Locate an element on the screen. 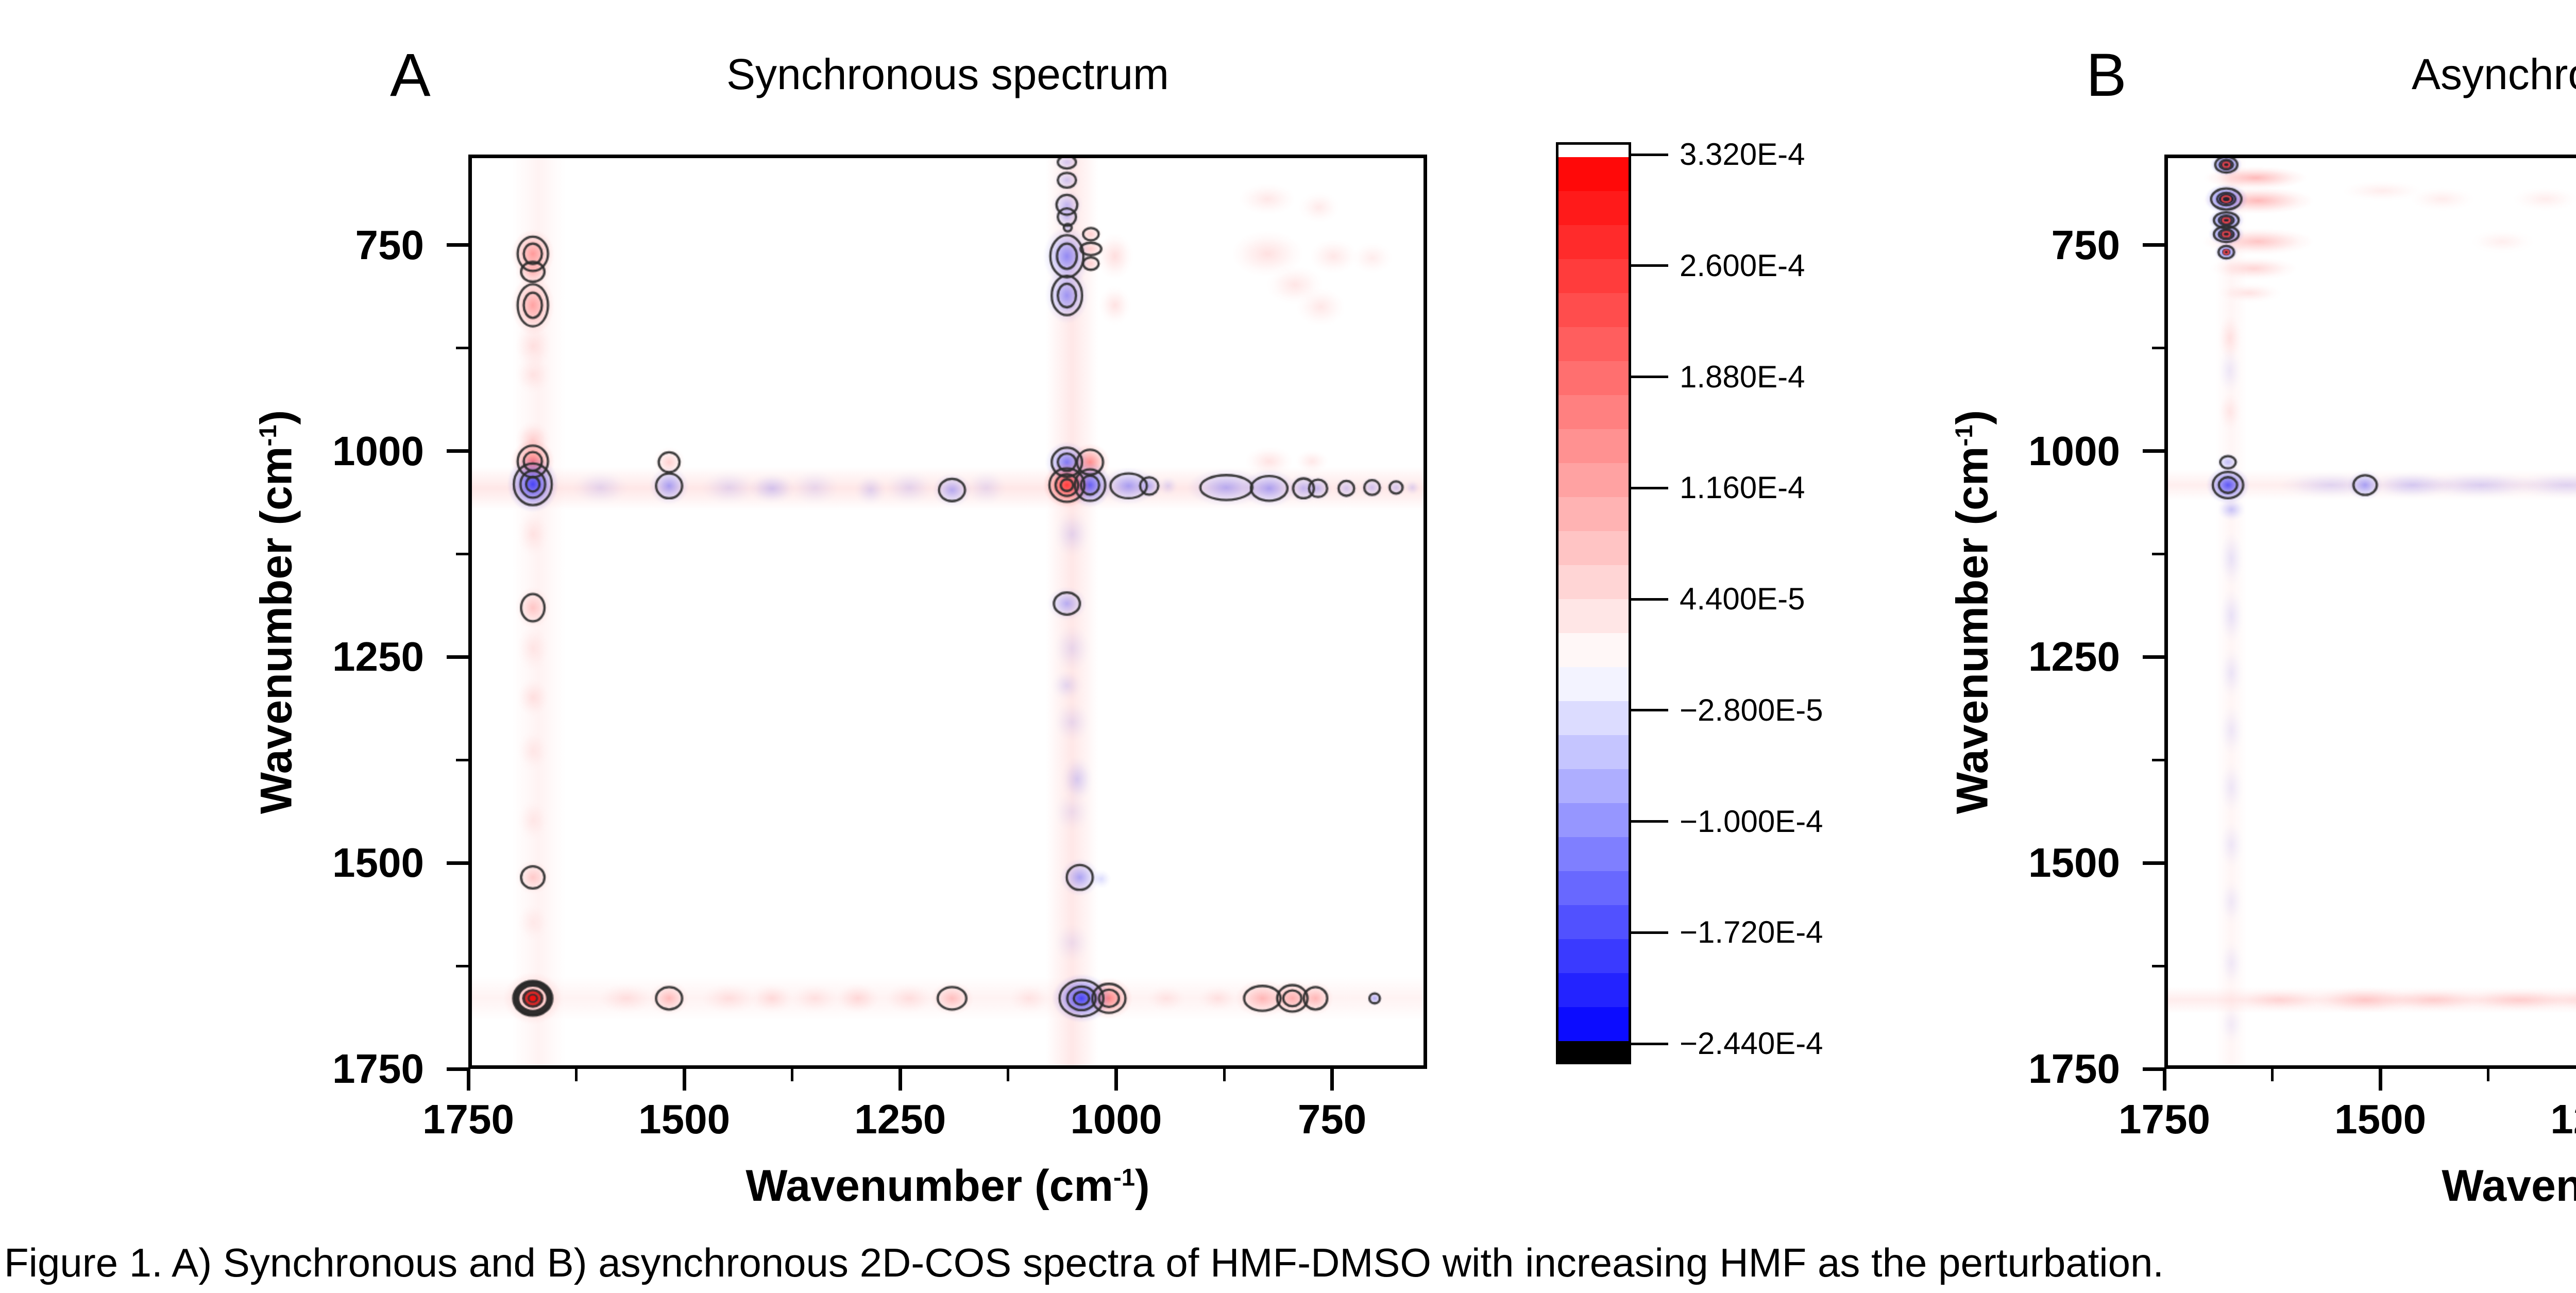 Image resolution: width=2576 pixels, height=1293 pixels. colorbar-tick-label: 3.320E-4 is located at coordinates (1742, 154).